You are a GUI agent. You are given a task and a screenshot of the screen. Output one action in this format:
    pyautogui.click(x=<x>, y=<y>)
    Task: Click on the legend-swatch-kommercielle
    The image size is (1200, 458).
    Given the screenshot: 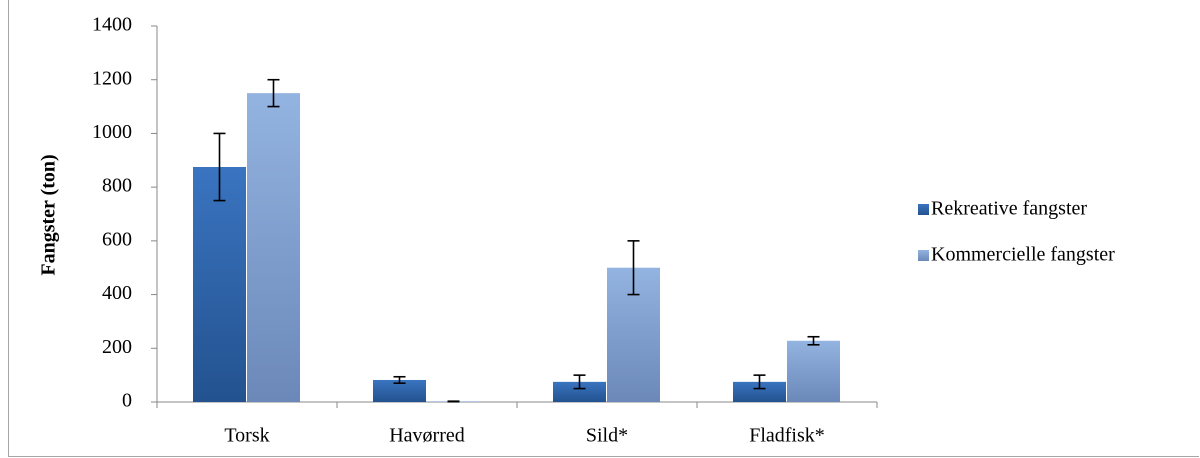 What is the action you would take?
    pyautogui.click(x=923, y=255)
    